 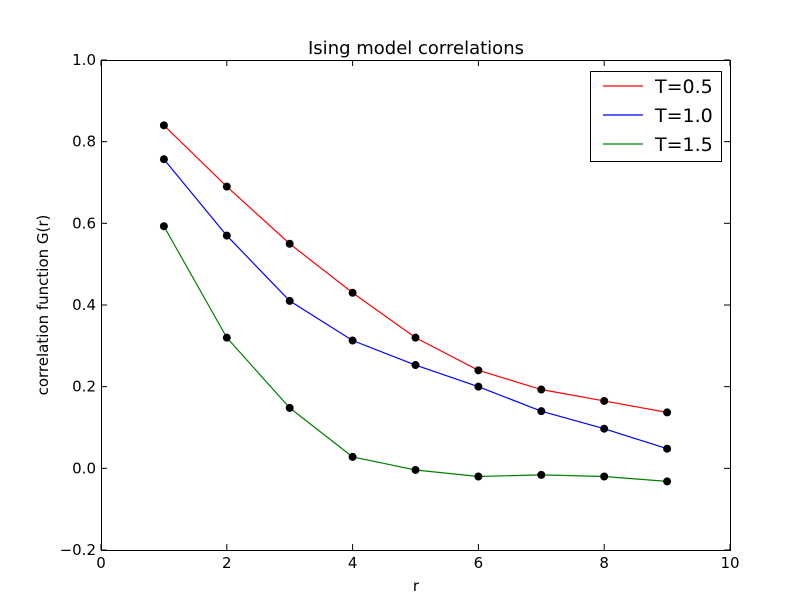 I want to click on legend: T=0.5 T=1.0 T=1.5, so click(x=656, y=116).